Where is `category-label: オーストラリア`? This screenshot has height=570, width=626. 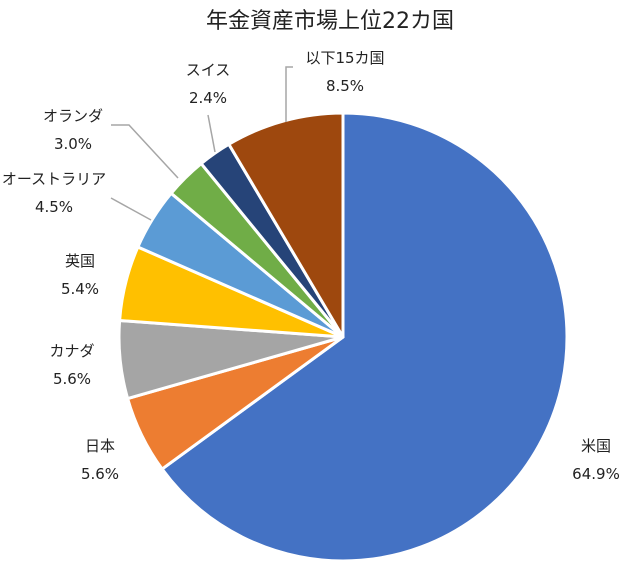
category-label: オーストラリア is located at coordinates (54, 179).